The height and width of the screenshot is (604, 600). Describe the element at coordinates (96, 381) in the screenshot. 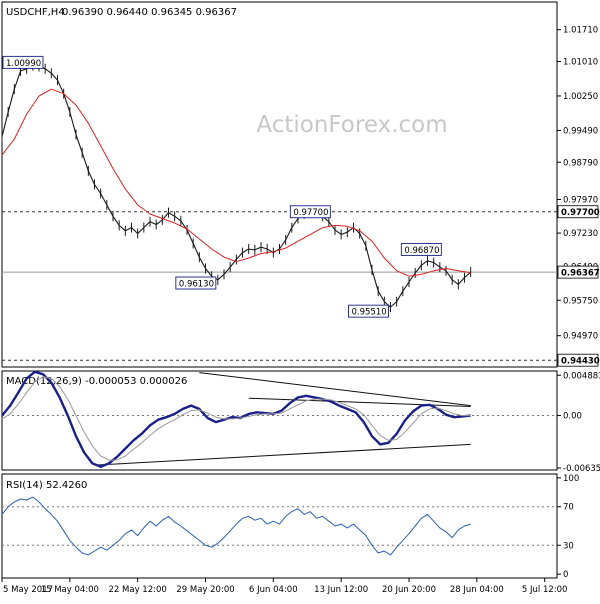

I see `macd-title: MACD(12,26,9) -0.000053 0.000026` at that location.